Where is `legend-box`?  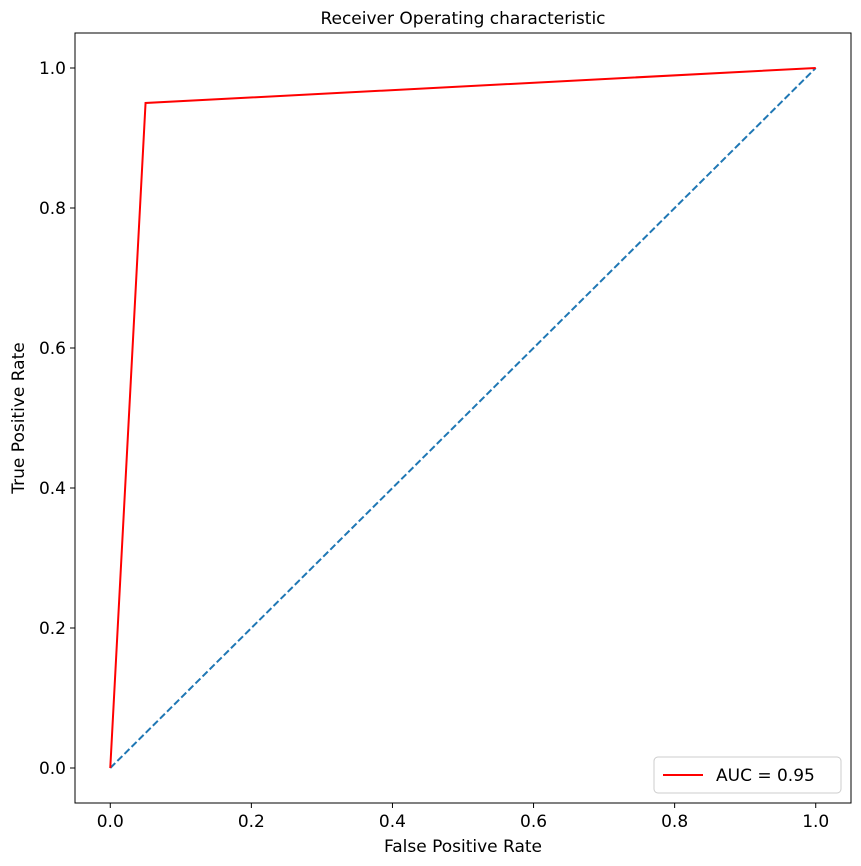 legend-box is located at coordinates (747, 775).